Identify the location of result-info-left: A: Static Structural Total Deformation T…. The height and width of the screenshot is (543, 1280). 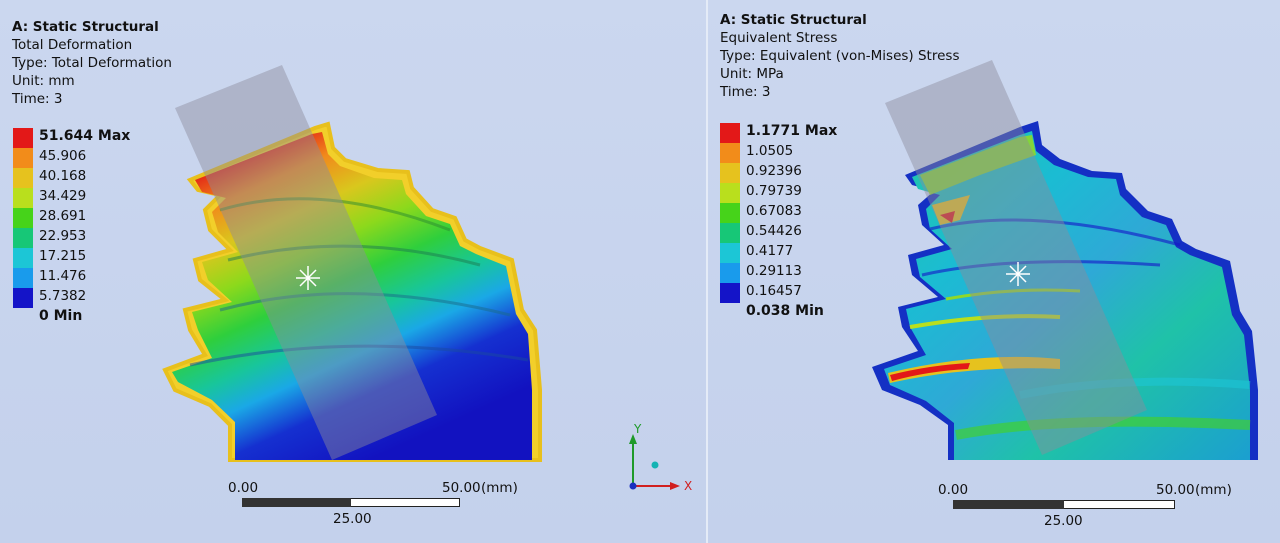
(92, 63).